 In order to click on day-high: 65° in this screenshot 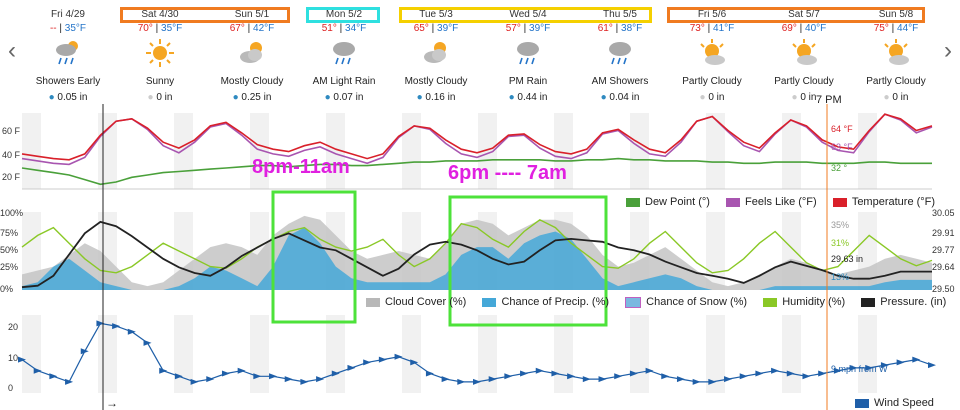, I will do `click(421, 28)`.